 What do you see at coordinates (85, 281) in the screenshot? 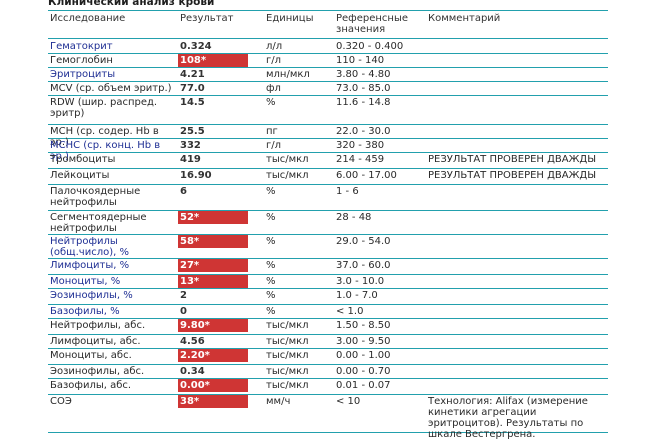
I see `test-name: Моноциты, %` at bounding box center [85, 281].